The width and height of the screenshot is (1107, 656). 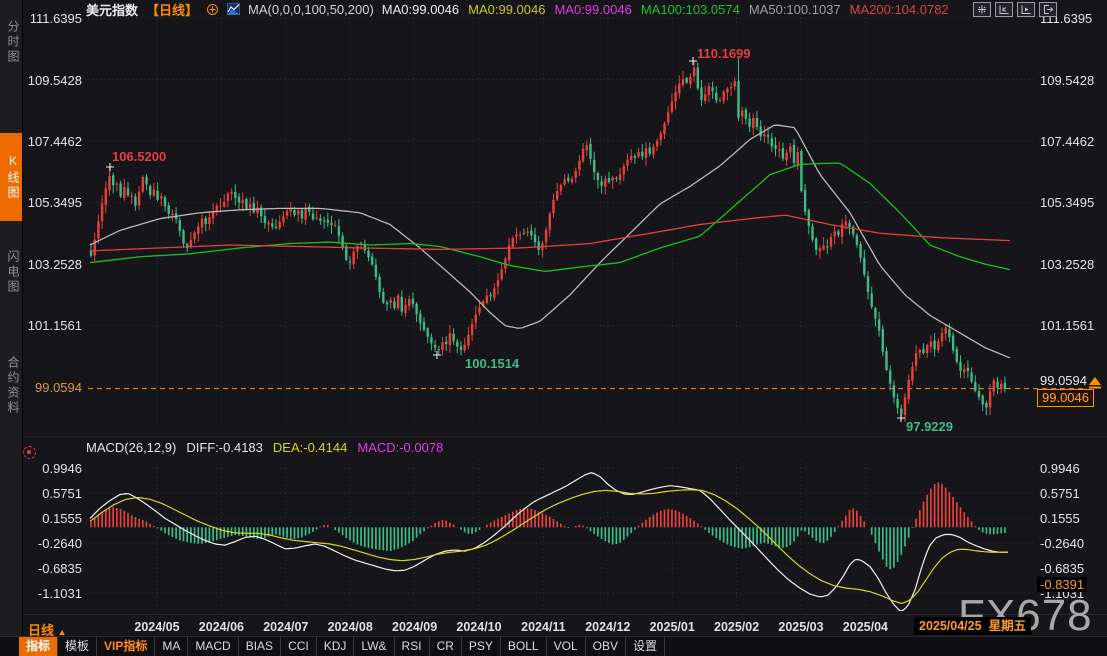 I want to click on sidebar-item-4: 合约资料, so click(x=13, y=386).